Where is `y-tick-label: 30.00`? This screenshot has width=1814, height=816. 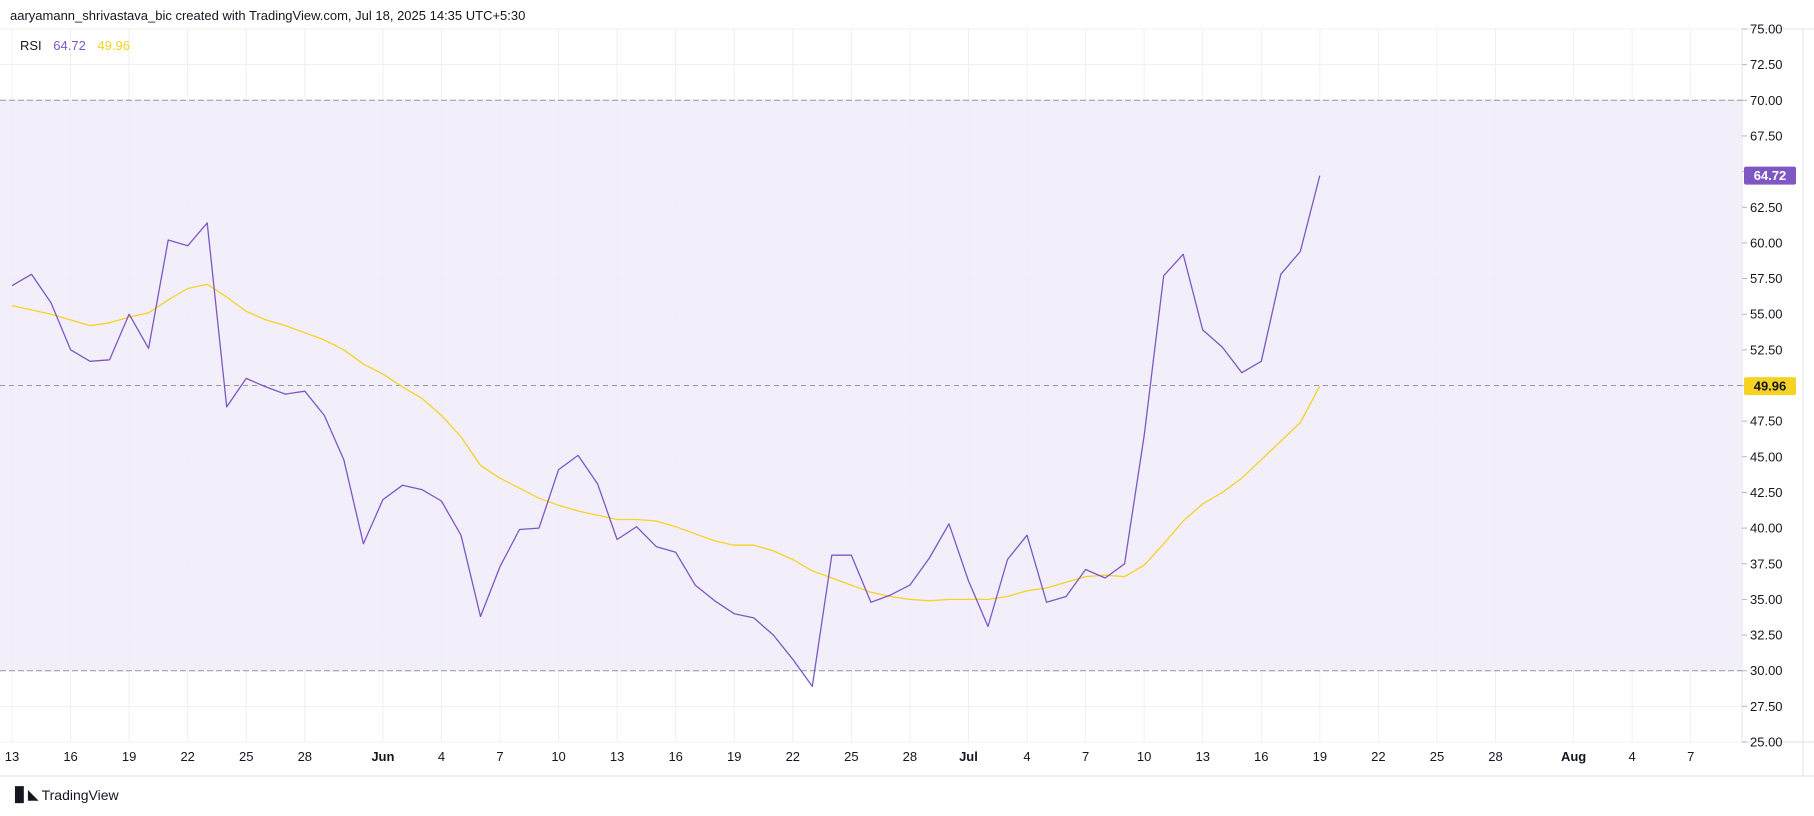
y-tick-label: 30.00 is located at coordinates (1766, 670).